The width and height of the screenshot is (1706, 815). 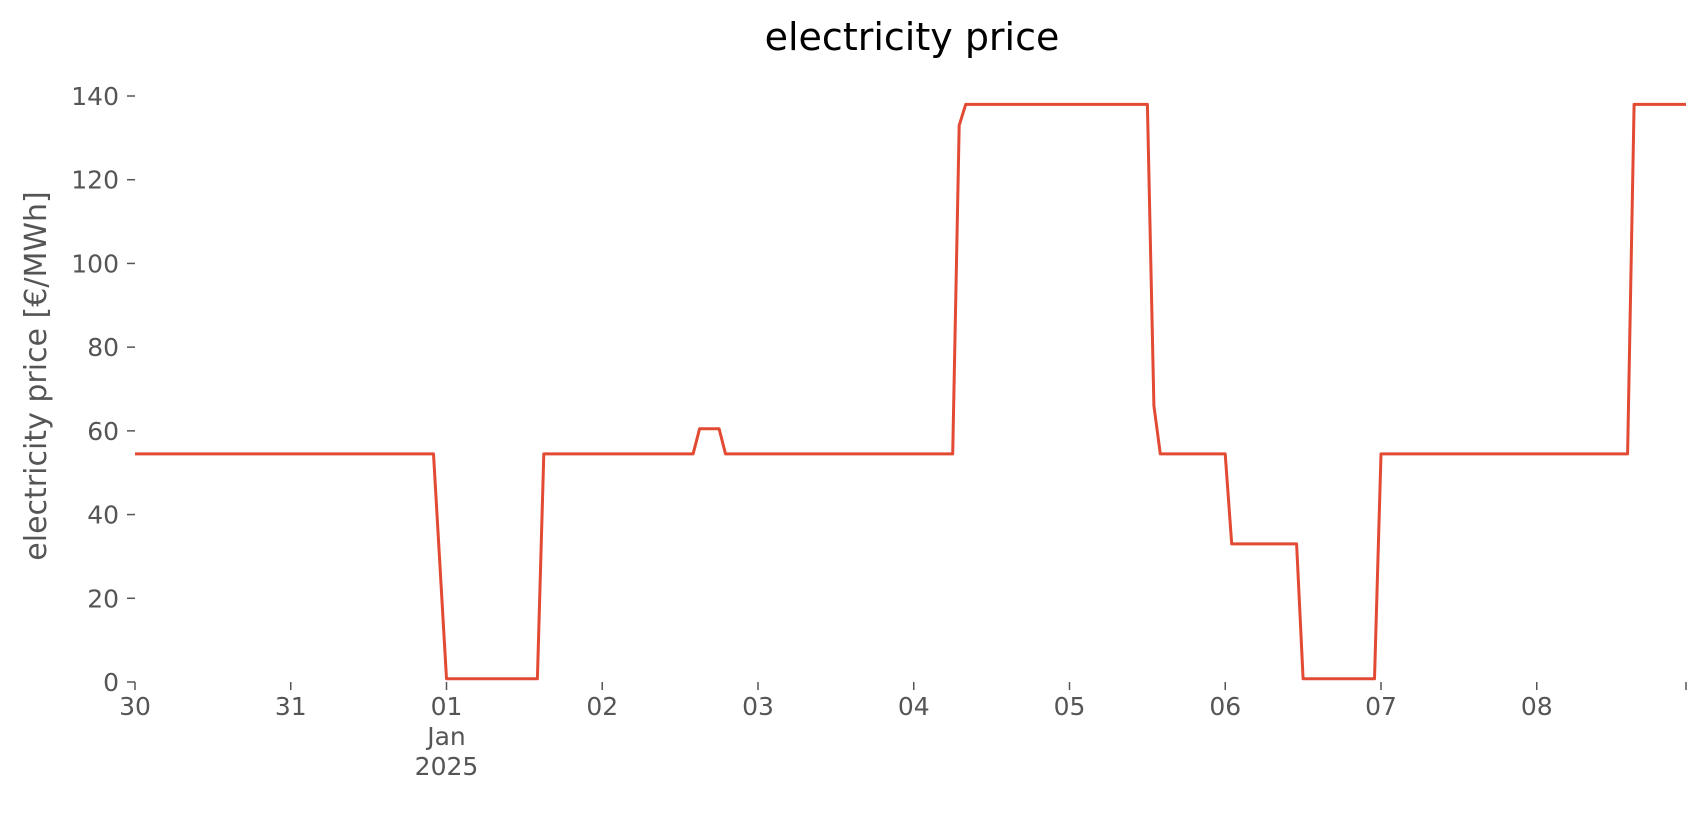 What do you see at coordinates (103, 431) in the screenshot?
I see `y-tick-label: 60` at bounding box center [103, 431].